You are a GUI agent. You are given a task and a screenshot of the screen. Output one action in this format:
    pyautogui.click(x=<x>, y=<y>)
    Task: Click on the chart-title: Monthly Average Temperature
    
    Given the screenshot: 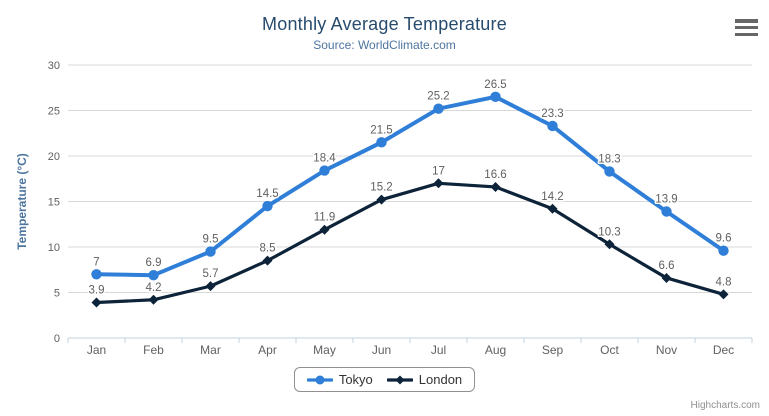 What is the action you would take?
    pyautogui.click(x=384, y=24)
    